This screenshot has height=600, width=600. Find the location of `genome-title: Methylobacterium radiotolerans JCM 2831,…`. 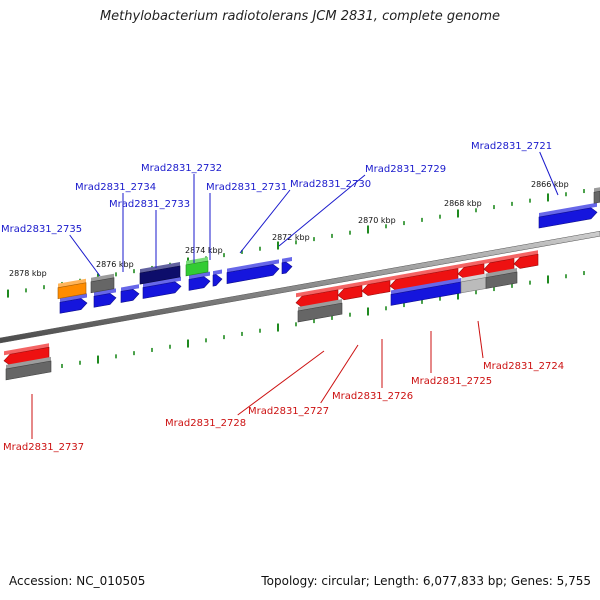

genome-title: Methylobacterium radiotolerans JCM 2831,… is located at coordinates (300, 16).